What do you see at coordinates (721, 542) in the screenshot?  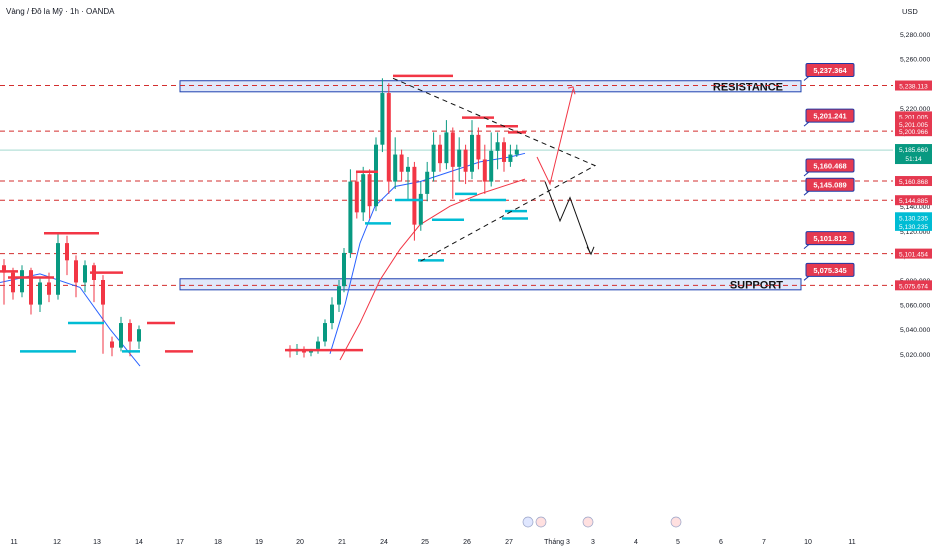 I see `x-tick-label: 6` at bounding box center [721, 542].